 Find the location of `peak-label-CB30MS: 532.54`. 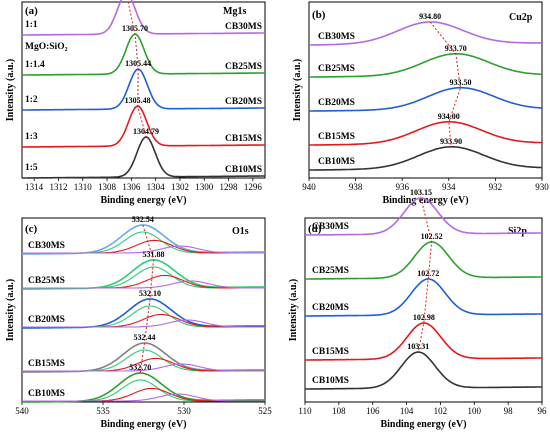

peak-label-CB30MS: 532.54 is located at coordinates (143, 219).